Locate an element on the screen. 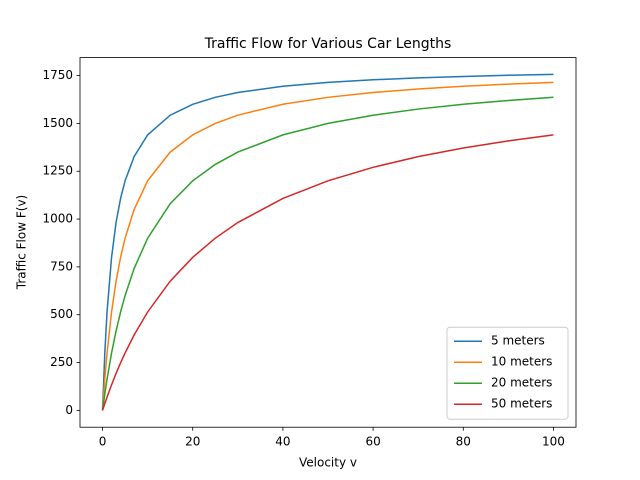 The width and height of the screenshot is (640, 480). x-tick-label: 60 is located at coordinates (372, 442).